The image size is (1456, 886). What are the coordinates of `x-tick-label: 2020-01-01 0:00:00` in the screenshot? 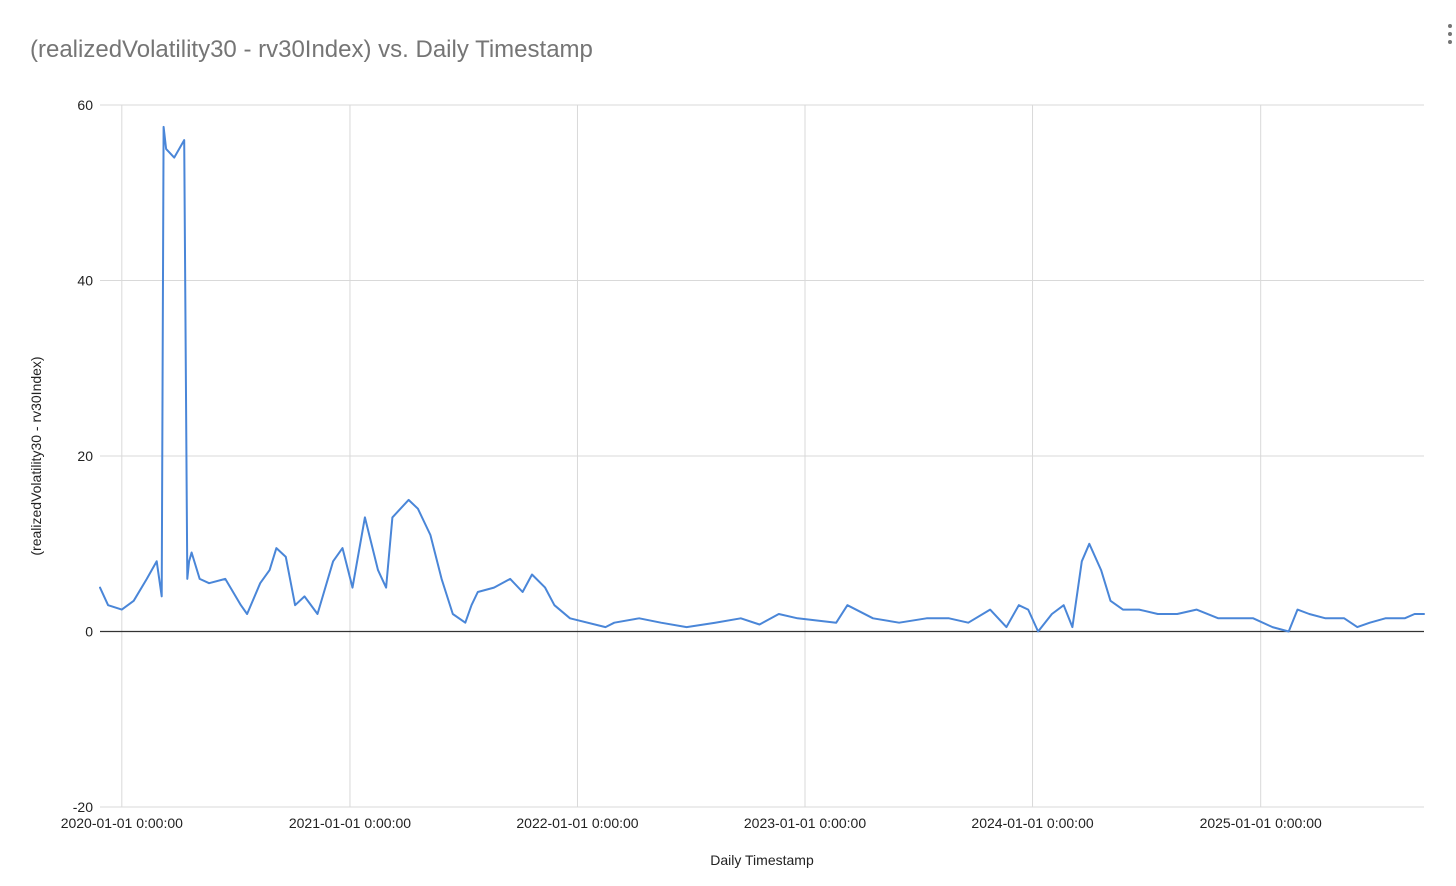 It's located at (122, 823).